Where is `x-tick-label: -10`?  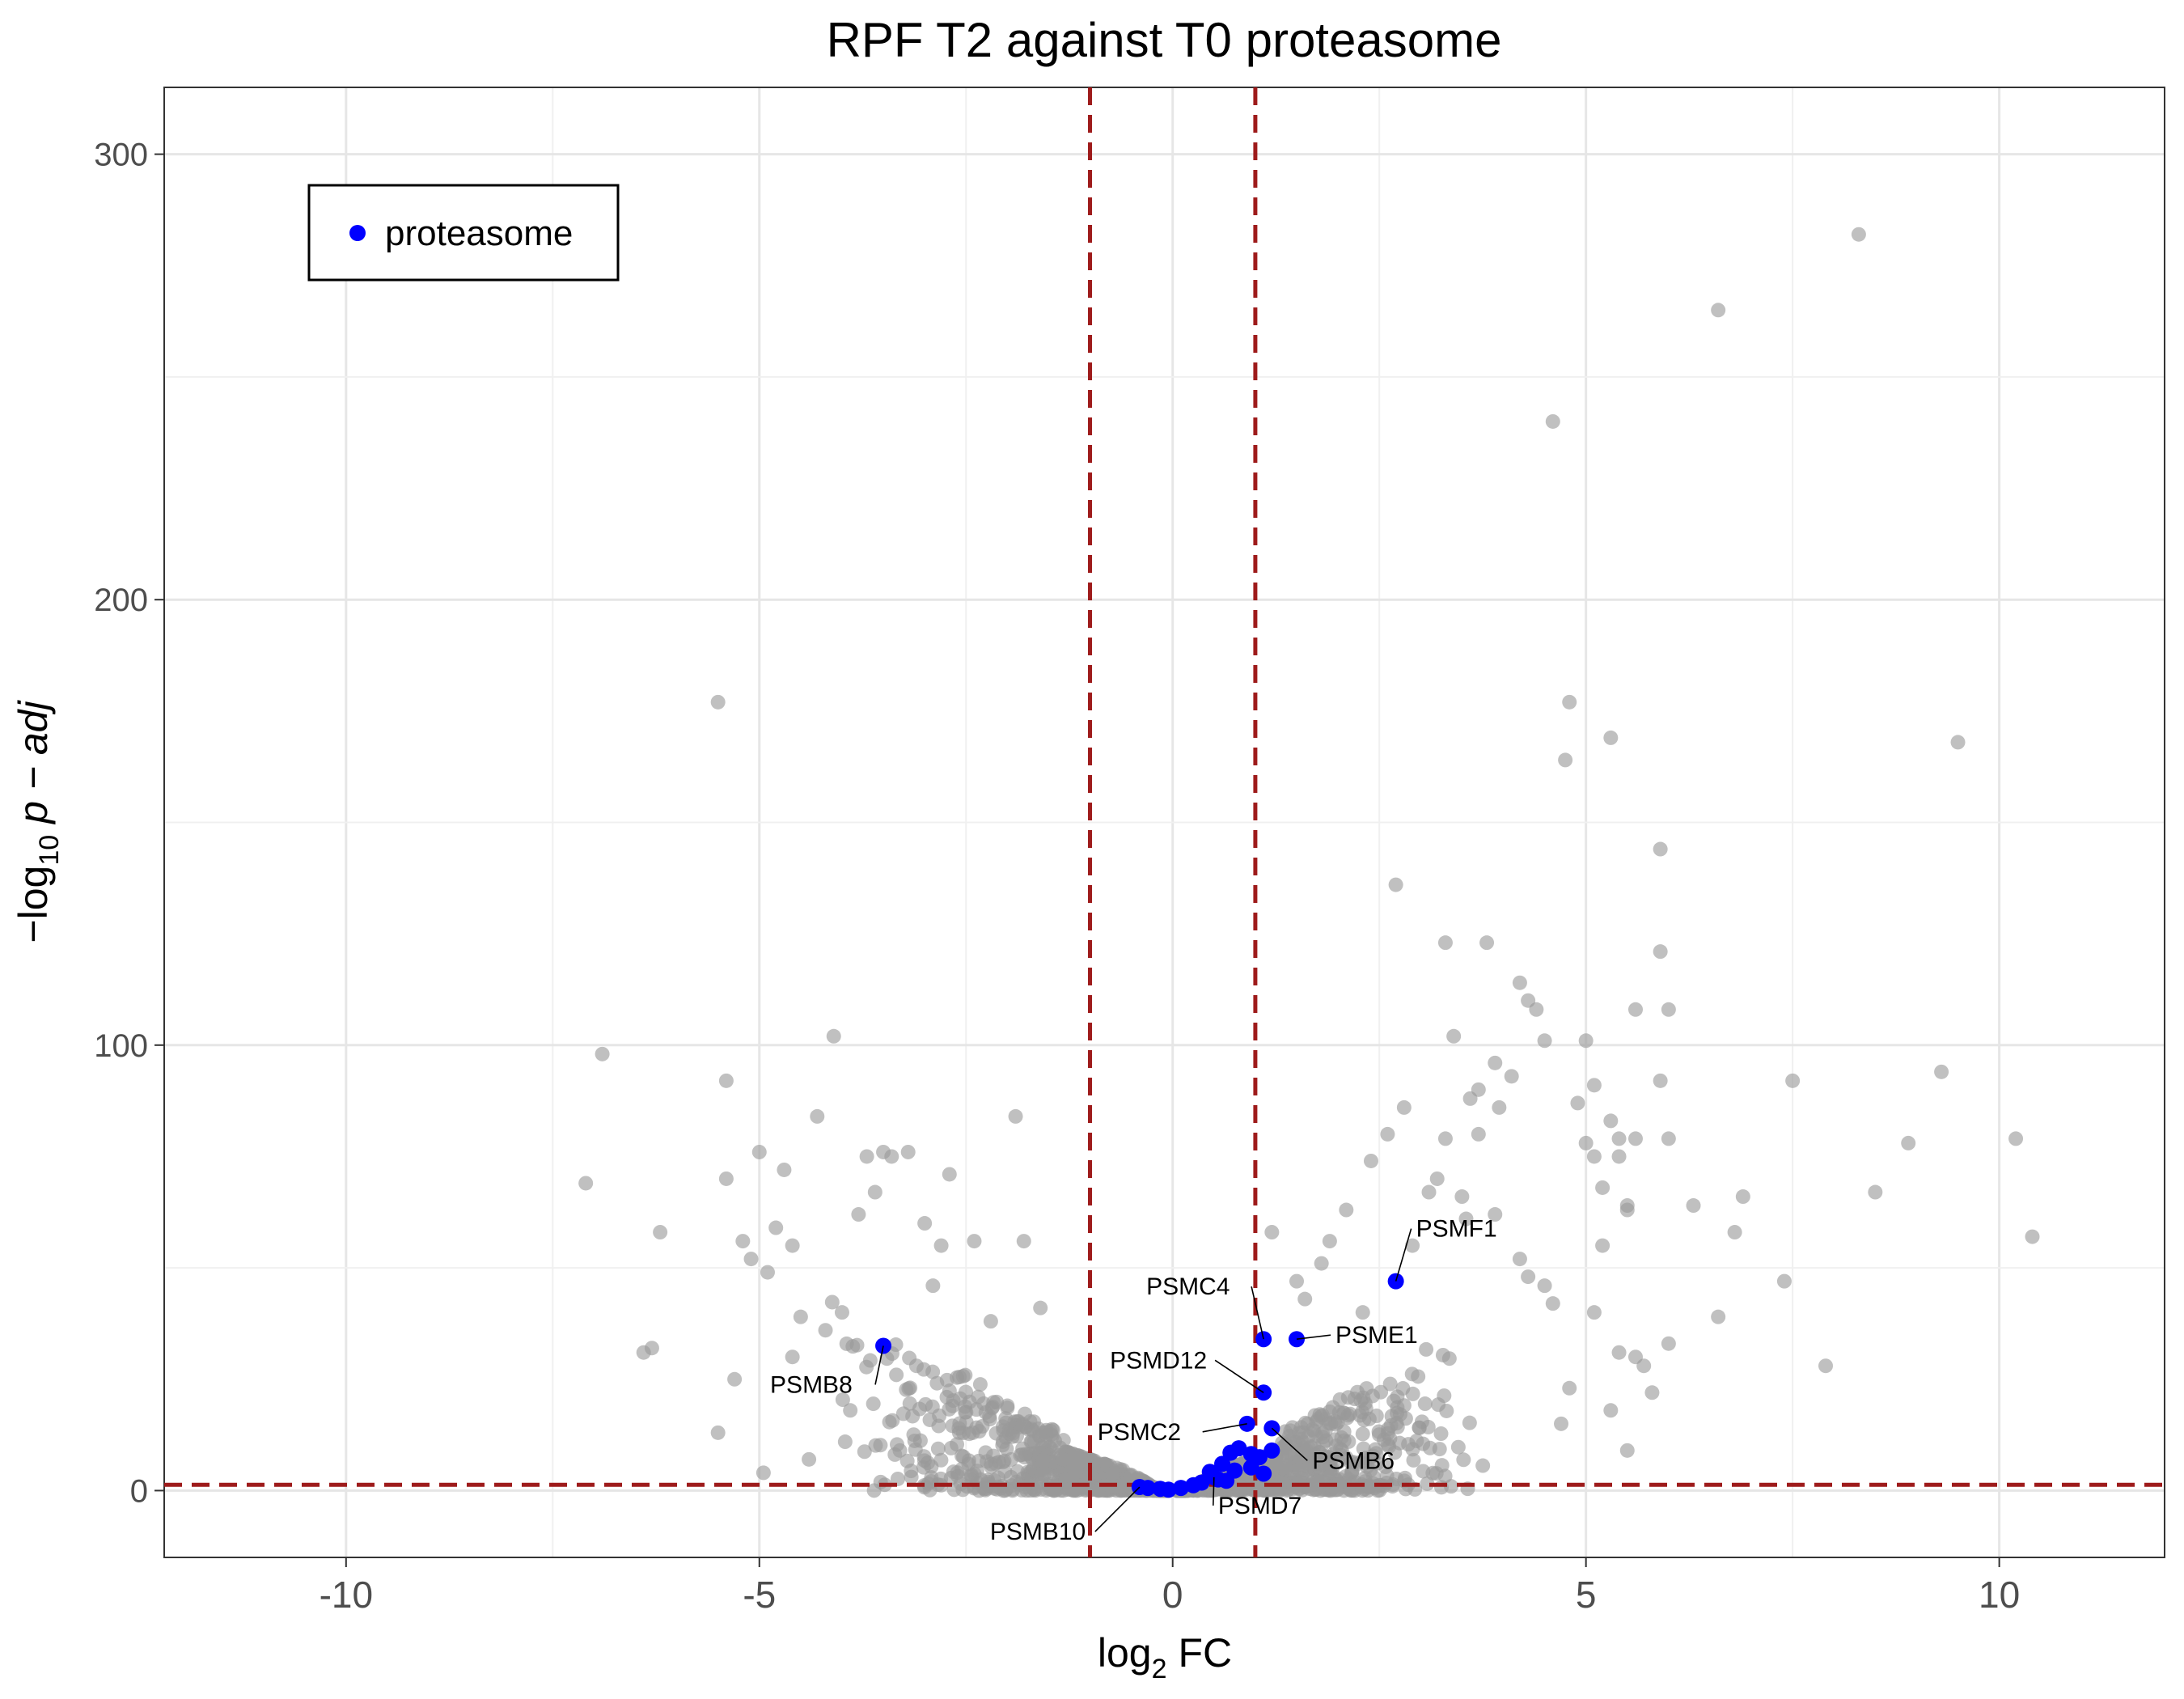 x-tick-label: -10 is located at coordinates (346, 1595).